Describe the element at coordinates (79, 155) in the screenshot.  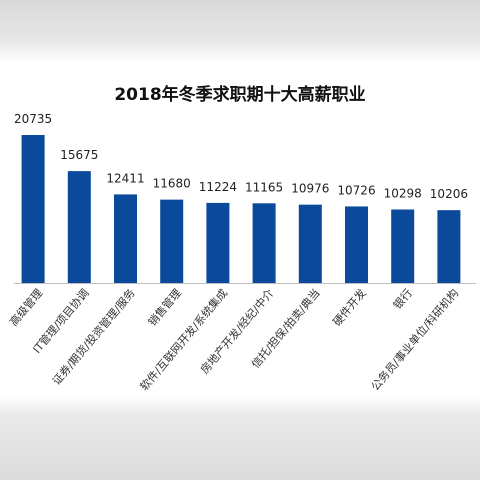
I see `data-label: 15675` at that location.